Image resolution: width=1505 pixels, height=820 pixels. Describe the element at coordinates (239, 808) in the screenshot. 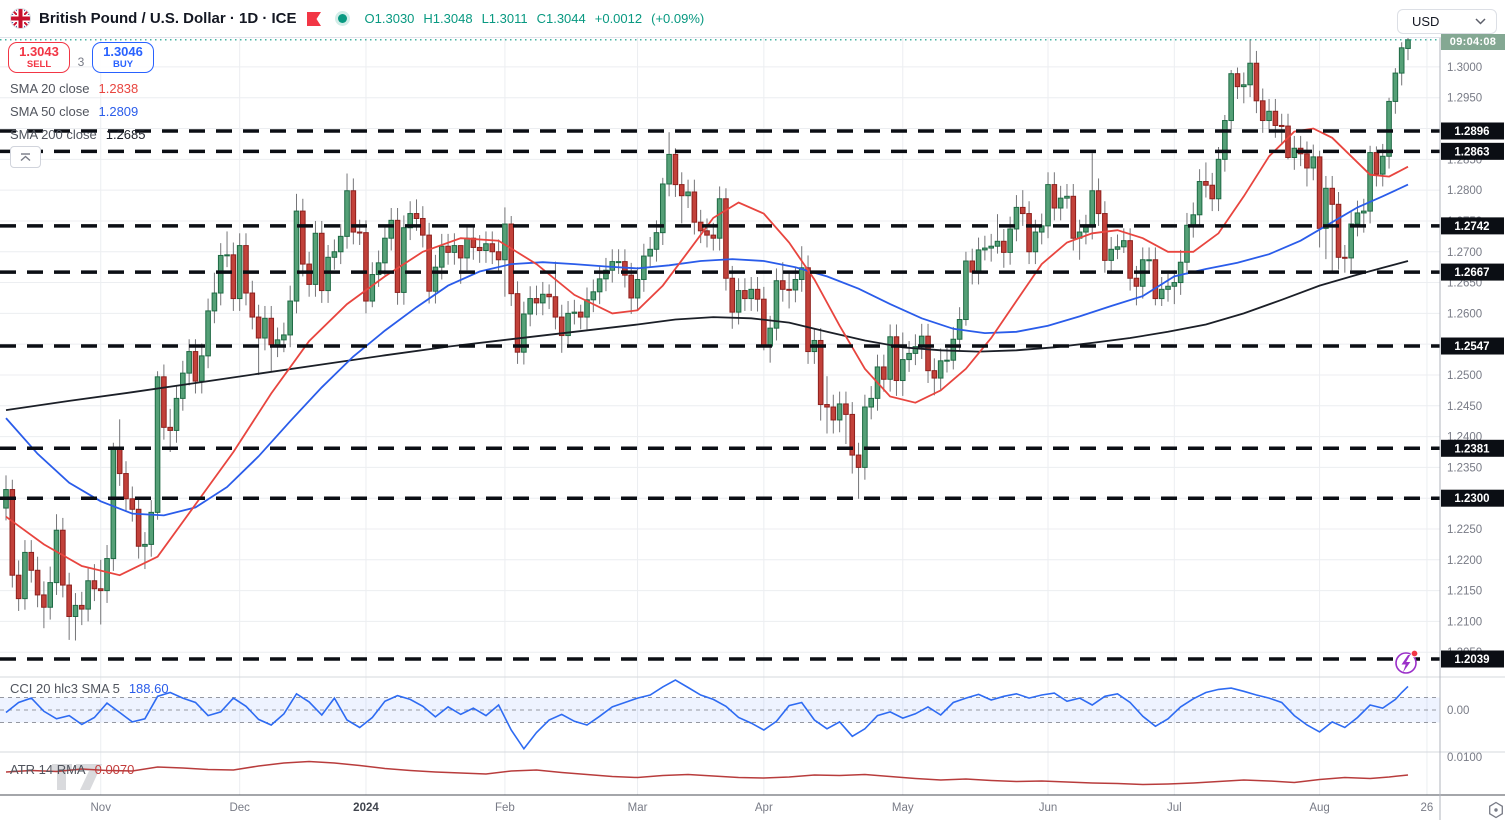

I see `svg-text: Dec` at that location.